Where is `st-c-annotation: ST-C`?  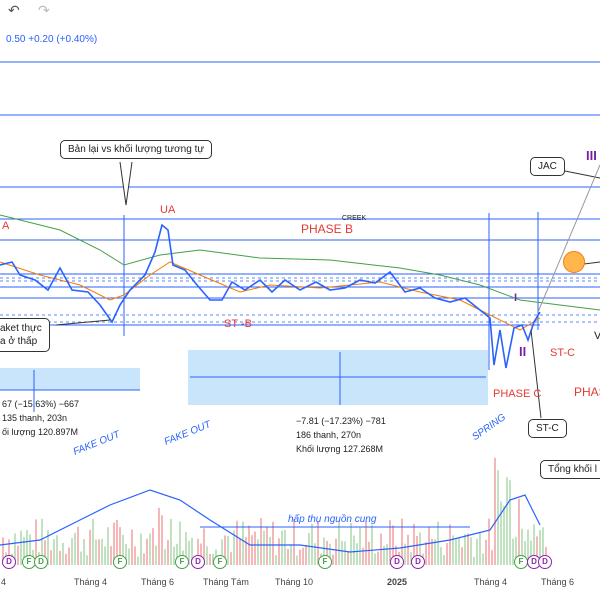
st-c-annotation: ST-C is located at coordinates (547, 428).